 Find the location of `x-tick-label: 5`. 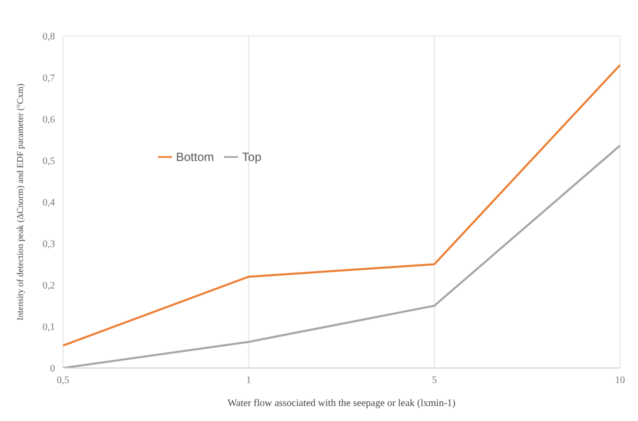

x-tick-label: 5 is located at coordinates (434, 380).